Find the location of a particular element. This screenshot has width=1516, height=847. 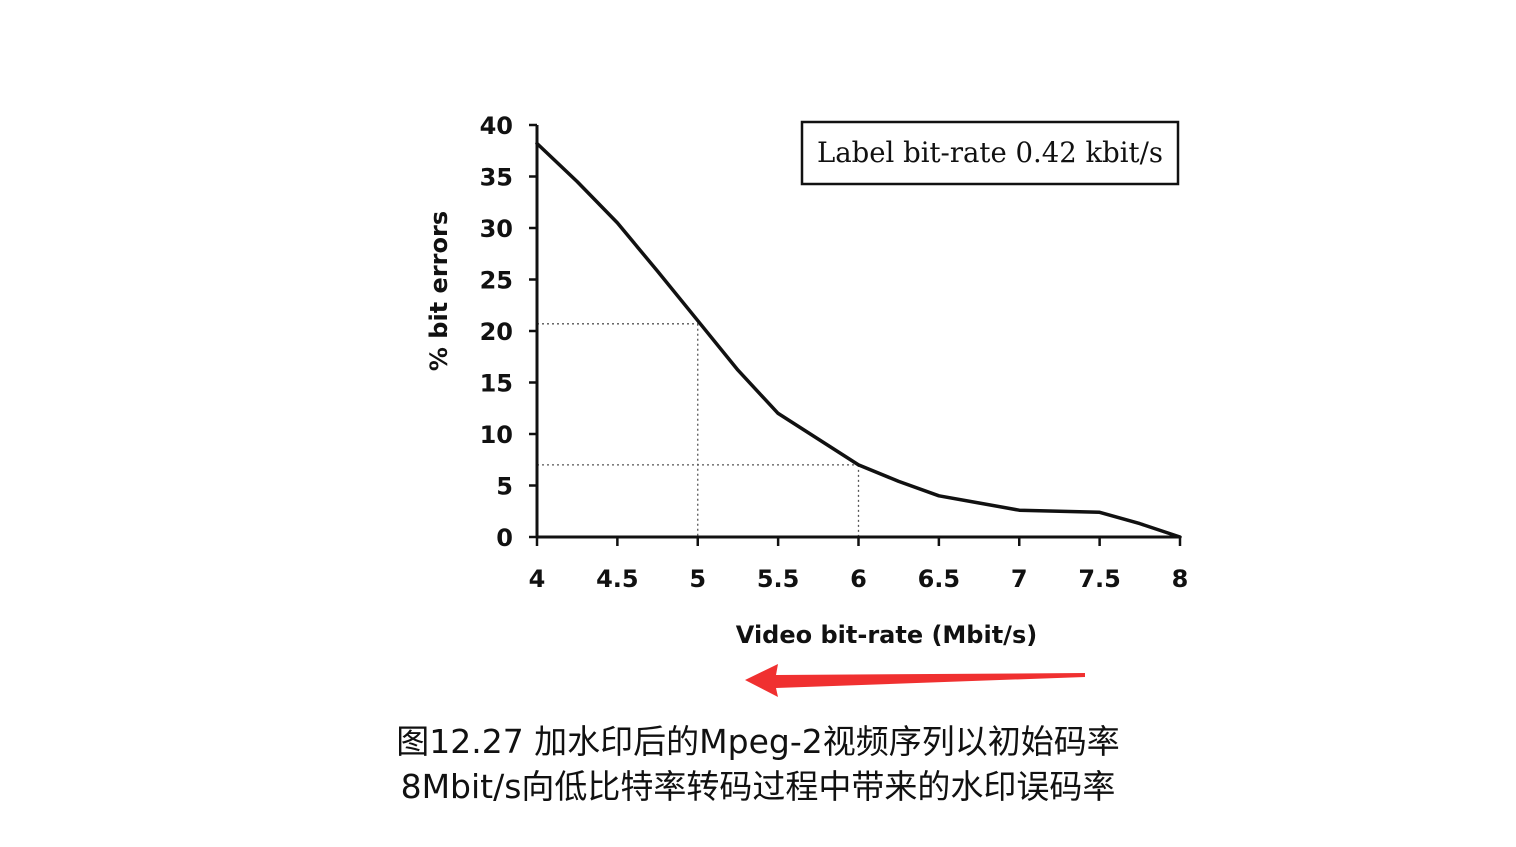

annotation-text: Label bit-rate 0.42 kbit/s is located at coordinates (990, 152).